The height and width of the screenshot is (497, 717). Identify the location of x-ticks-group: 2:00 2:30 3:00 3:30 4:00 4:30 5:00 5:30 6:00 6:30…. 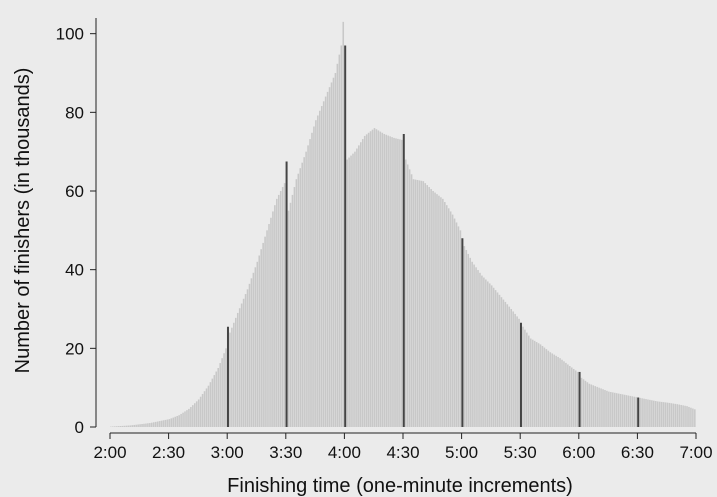
(403, 447).